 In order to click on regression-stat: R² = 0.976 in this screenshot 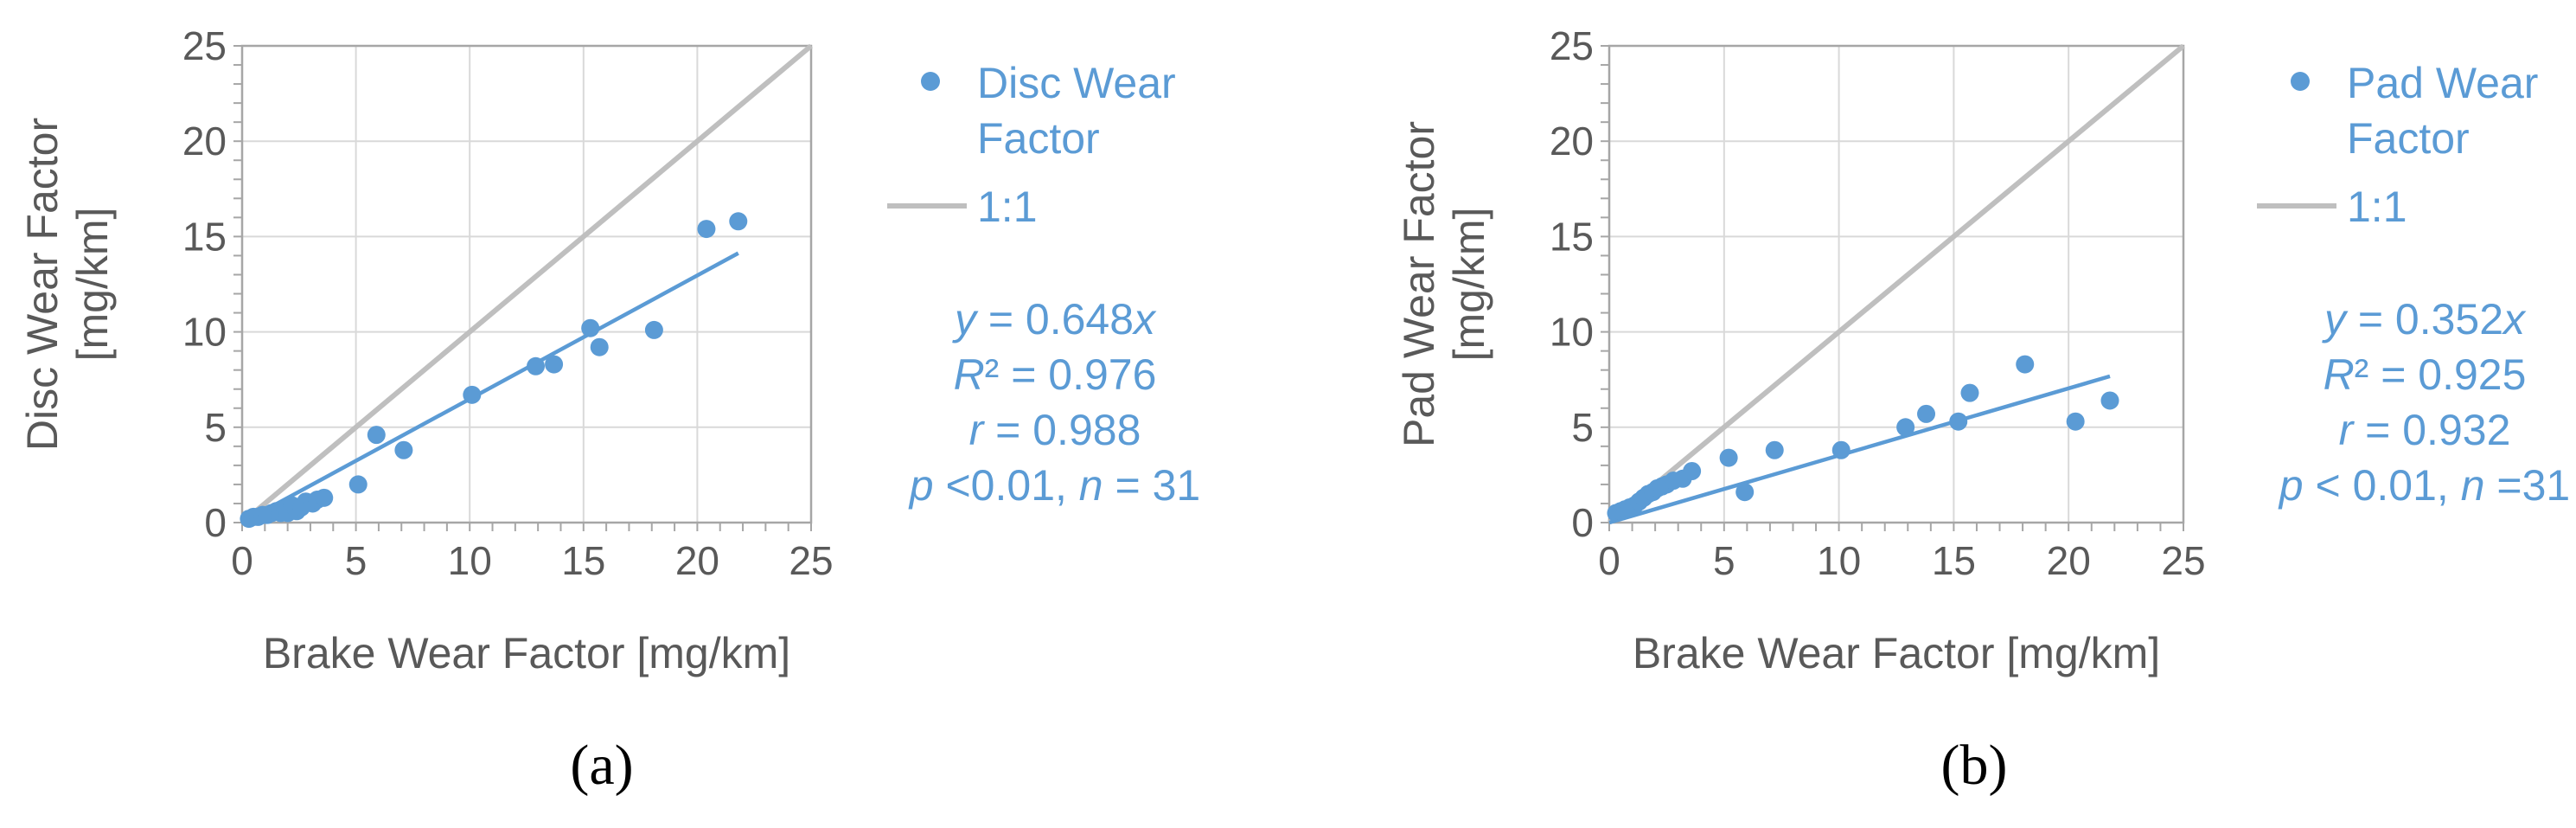, I will do `click(1055, 374)`.